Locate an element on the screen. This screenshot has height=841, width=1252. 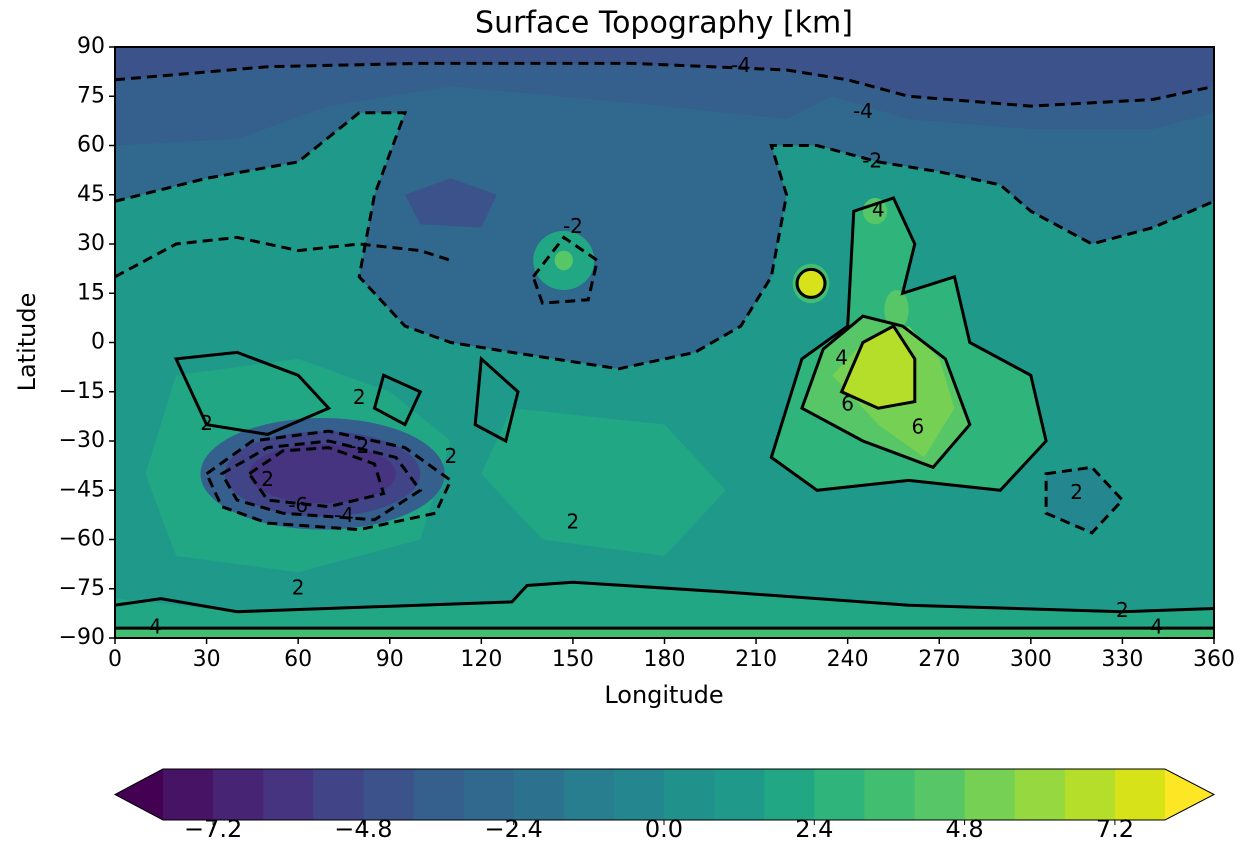
colorbar-tick-label: 0.0 is located at coordinates (664, 828).